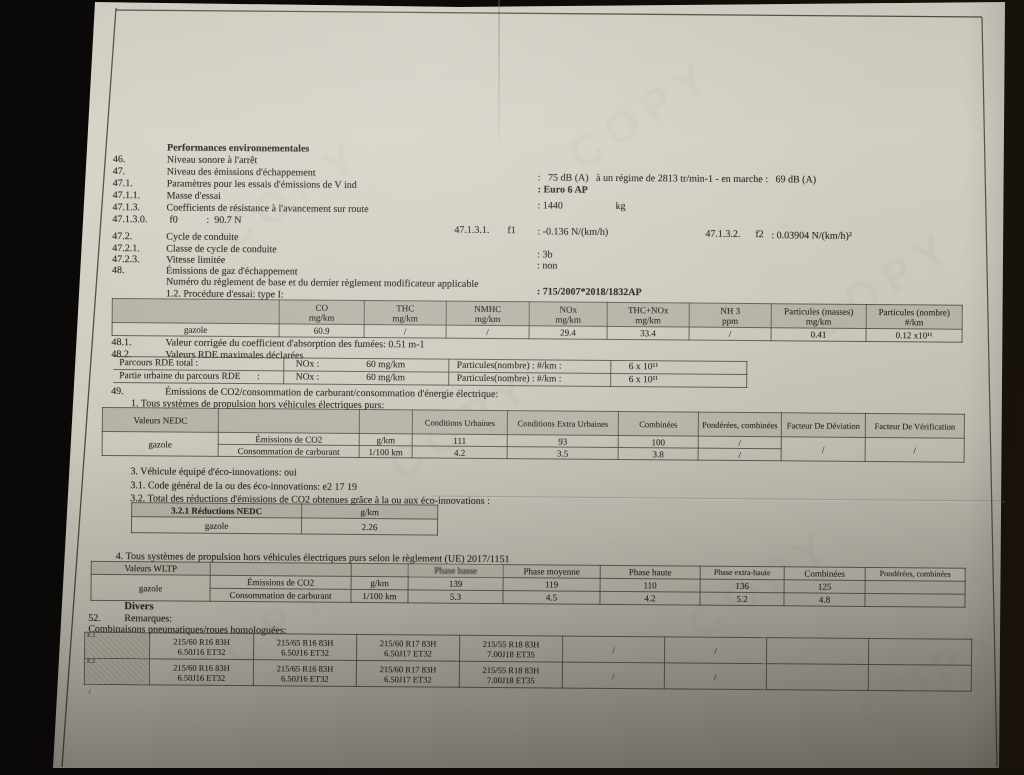  I want to click on metric-cell: Émissions de CO2, so click(280, 582).